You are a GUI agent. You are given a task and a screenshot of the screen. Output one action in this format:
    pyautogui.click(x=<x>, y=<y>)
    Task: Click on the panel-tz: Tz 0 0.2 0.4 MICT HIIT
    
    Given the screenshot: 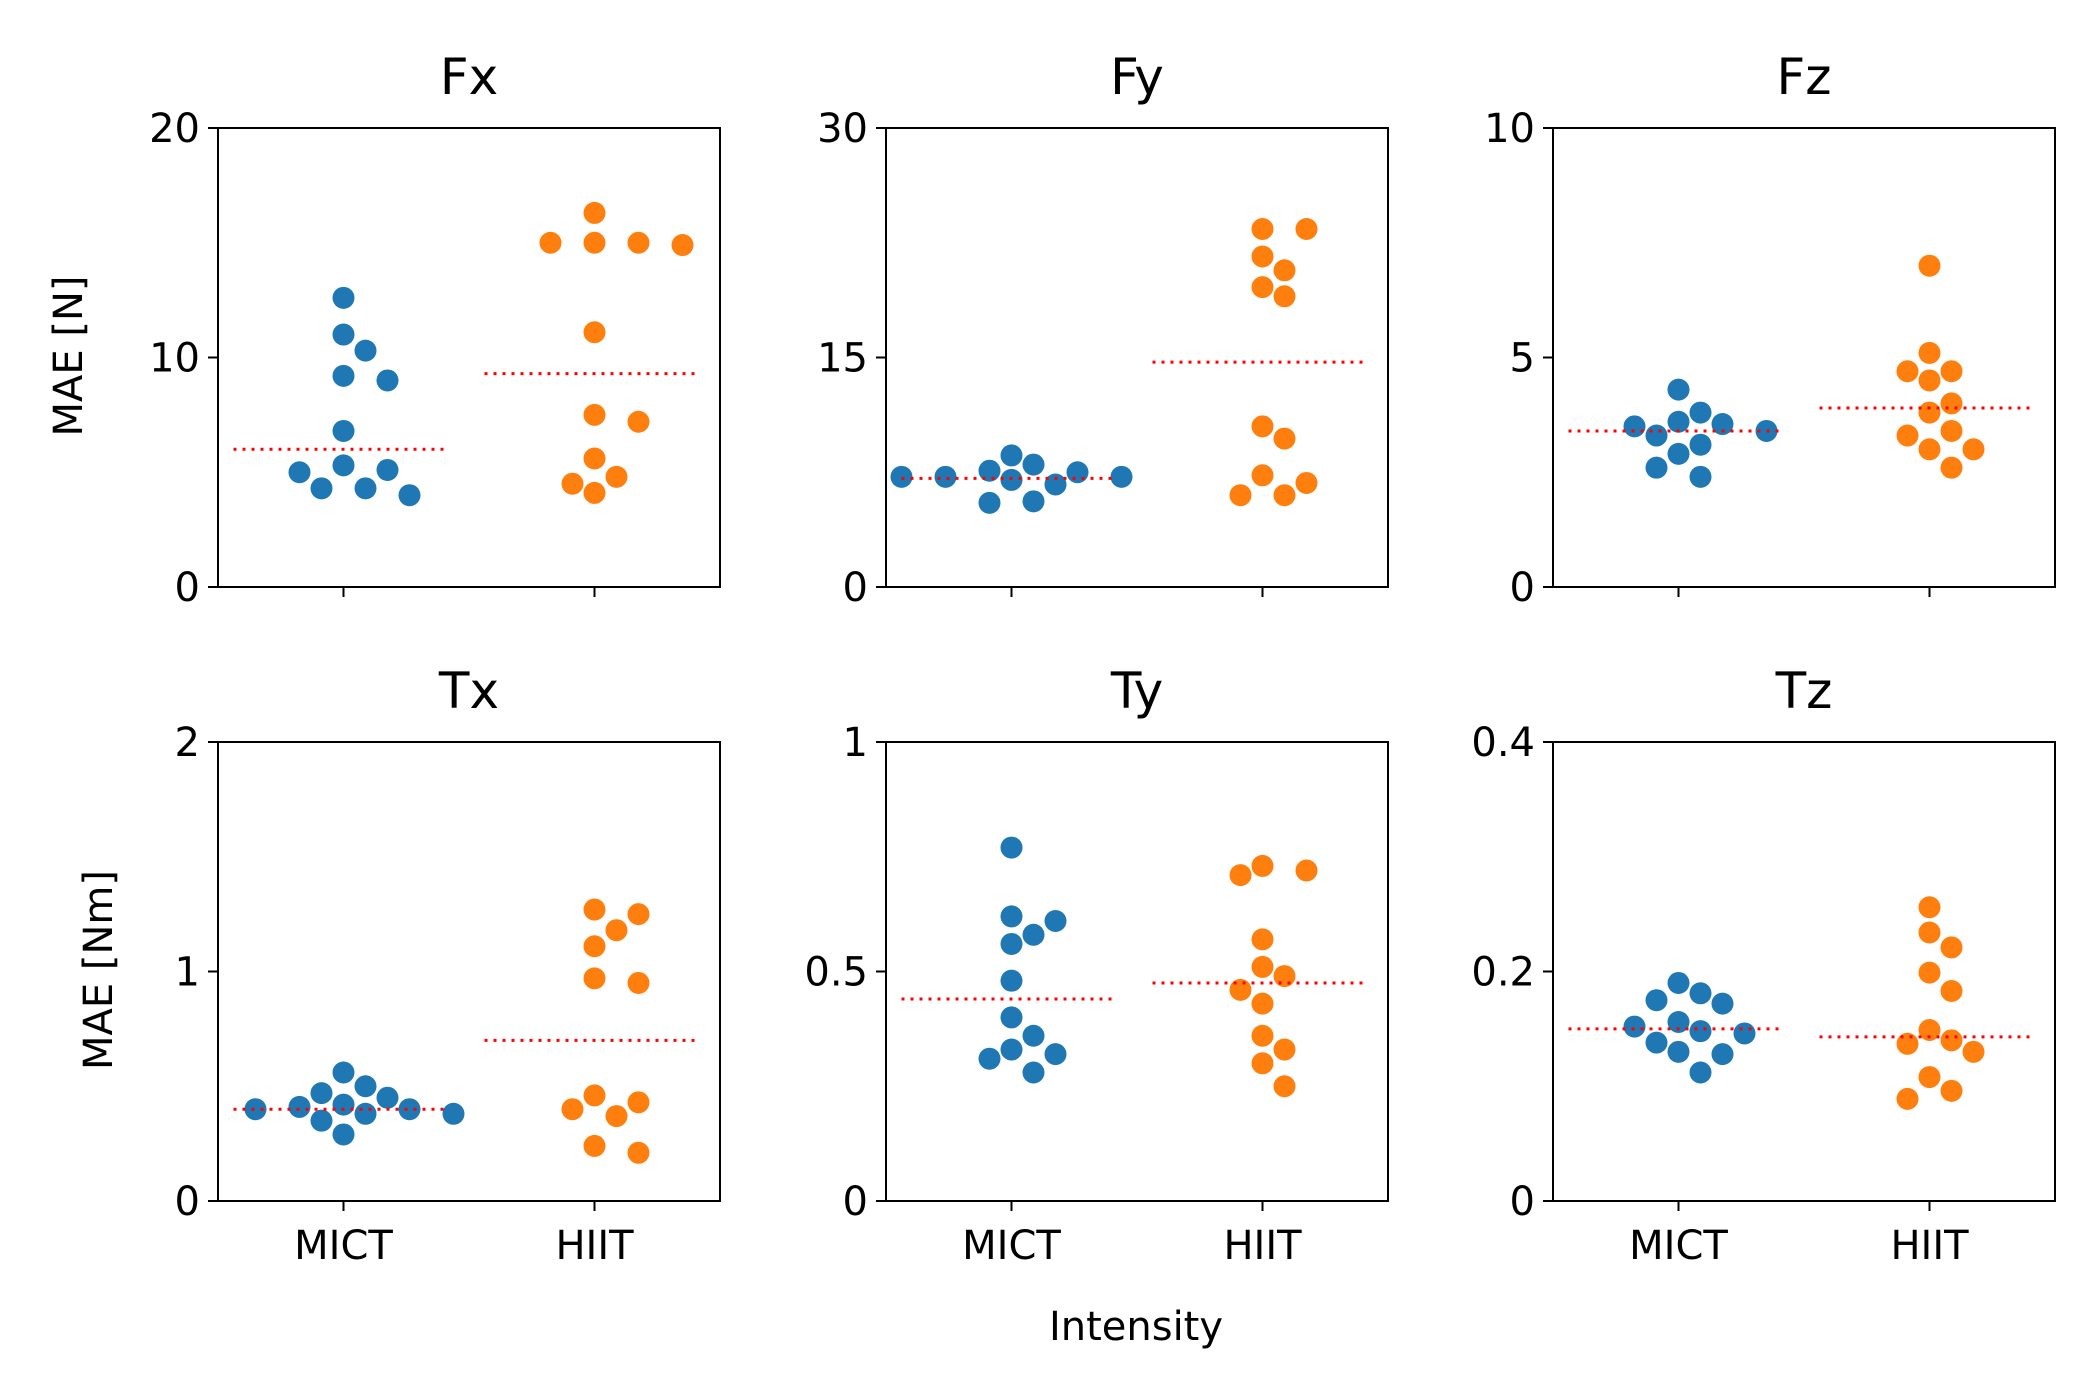 What is the action you would take?
    pyautogui.click(x=1763, y=965)
    